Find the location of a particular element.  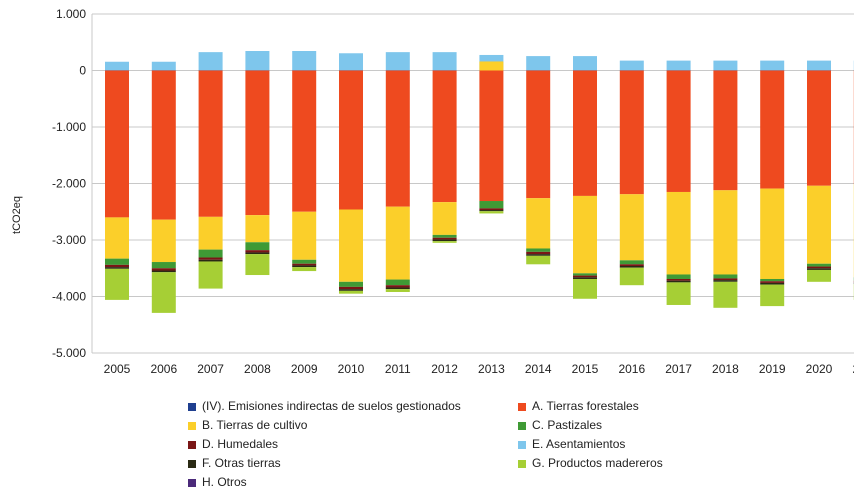

x-tick-label: 2009 is located at coordinates (304, 369).